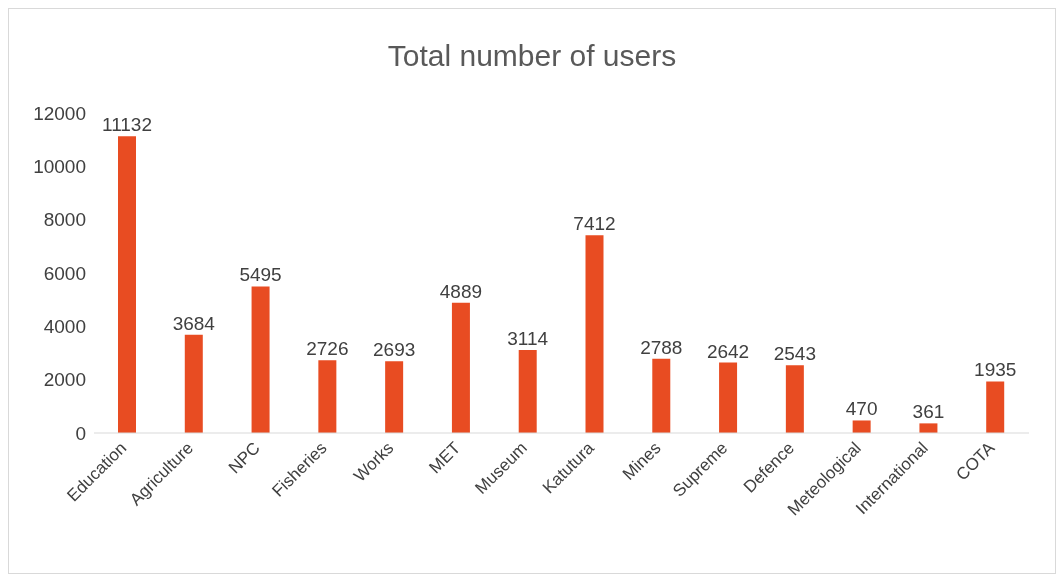 Image resolution: width=1064 pixels, height=582 pixels. I want to click on data-label: 2788, so click(661, 347).